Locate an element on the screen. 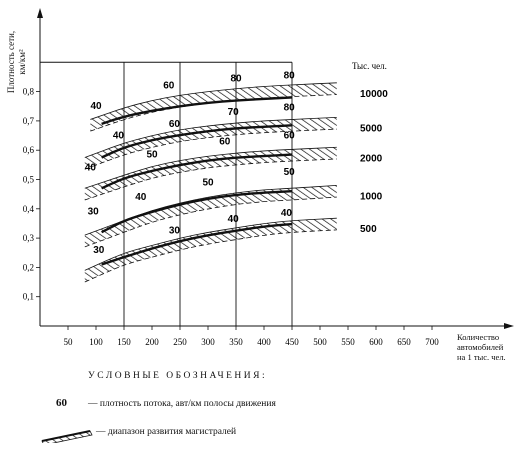  flow-label-2000-0: 40 is located at coordinates (91, 168).